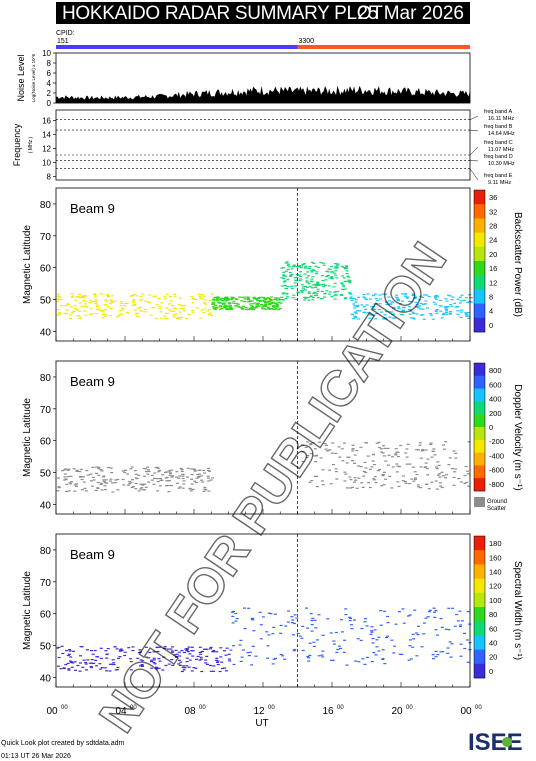 The width and height of the screenshot is (536, 761). I want to click on frequency-band-name: freq band E, so click(498, 176).